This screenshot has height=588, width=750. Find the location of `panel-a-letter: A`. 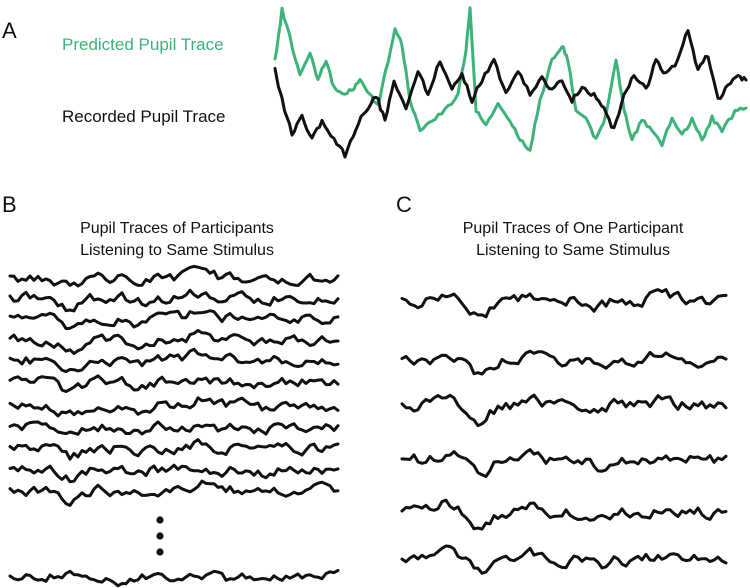

panel-a-letter: A is located at coordinates (9, 30).